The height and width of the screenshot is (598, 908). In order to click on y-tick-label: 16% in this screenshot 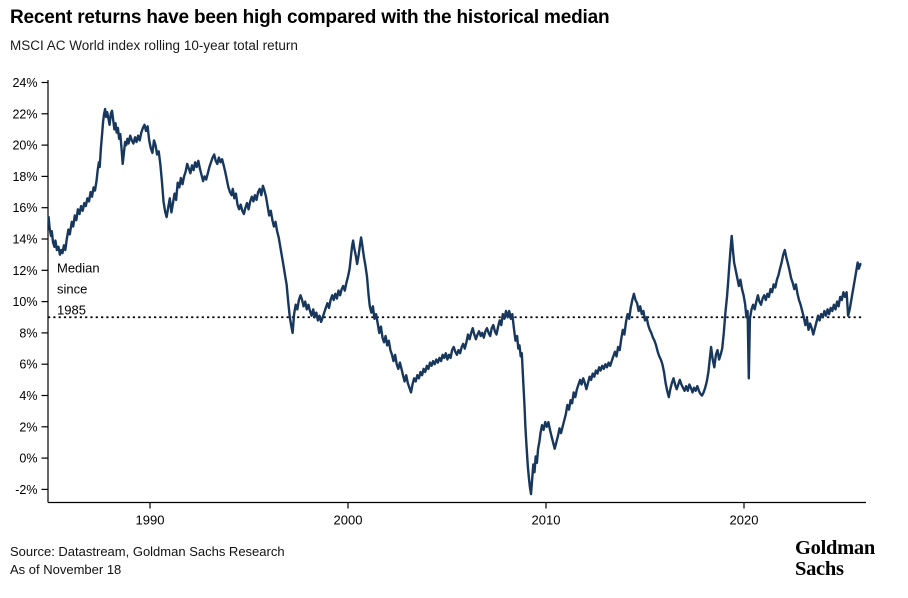, I will do `click(24, 208)`.